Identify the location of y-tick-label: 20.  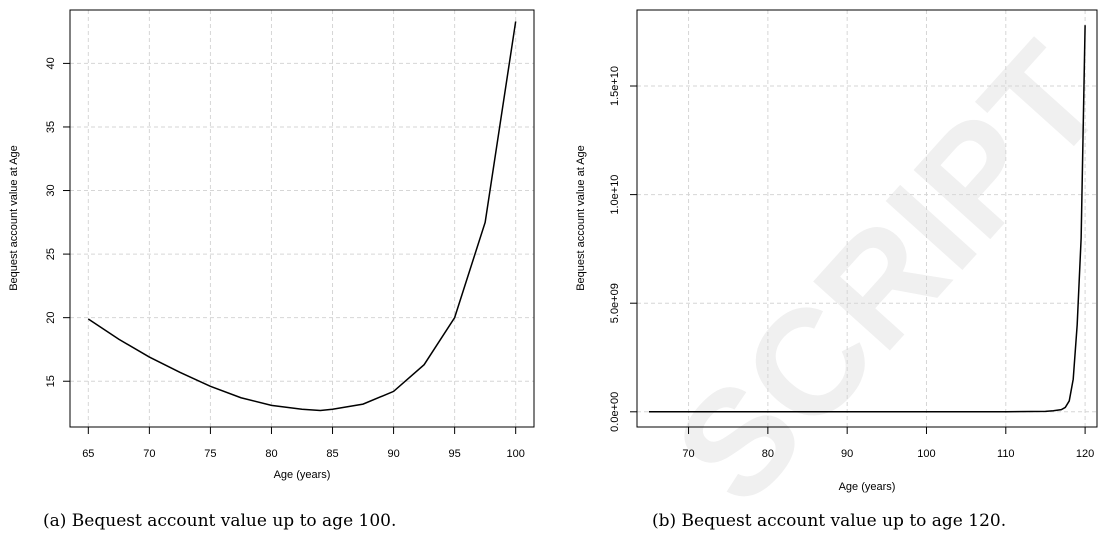
(51, 318).